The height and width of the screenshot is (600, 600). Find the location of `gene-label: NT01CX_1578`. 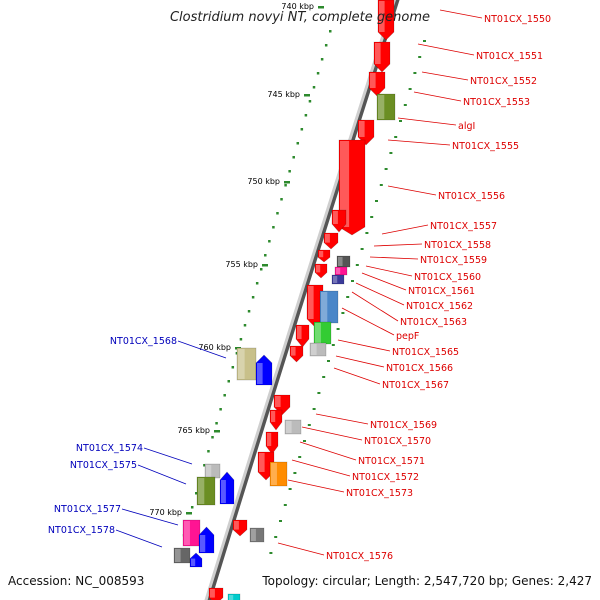

gene-label: NT01CX_1578 is located at coordinates (81, 530).